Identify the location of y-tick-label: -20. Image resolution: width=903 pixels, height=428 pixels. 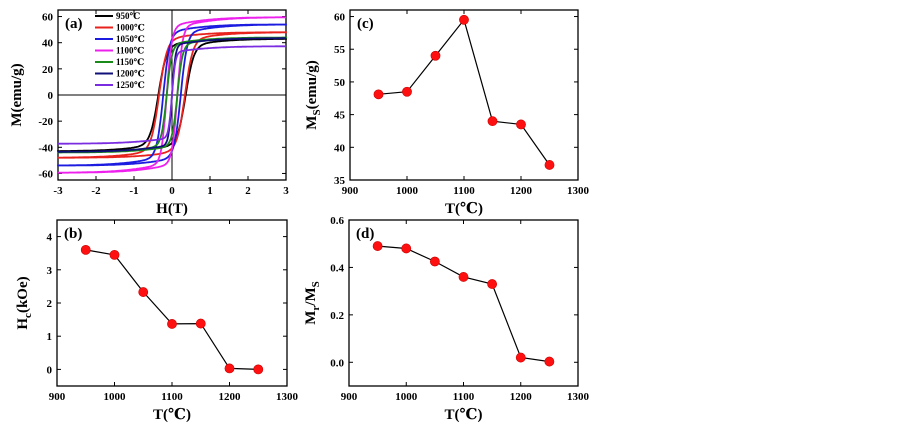
(45, 122).